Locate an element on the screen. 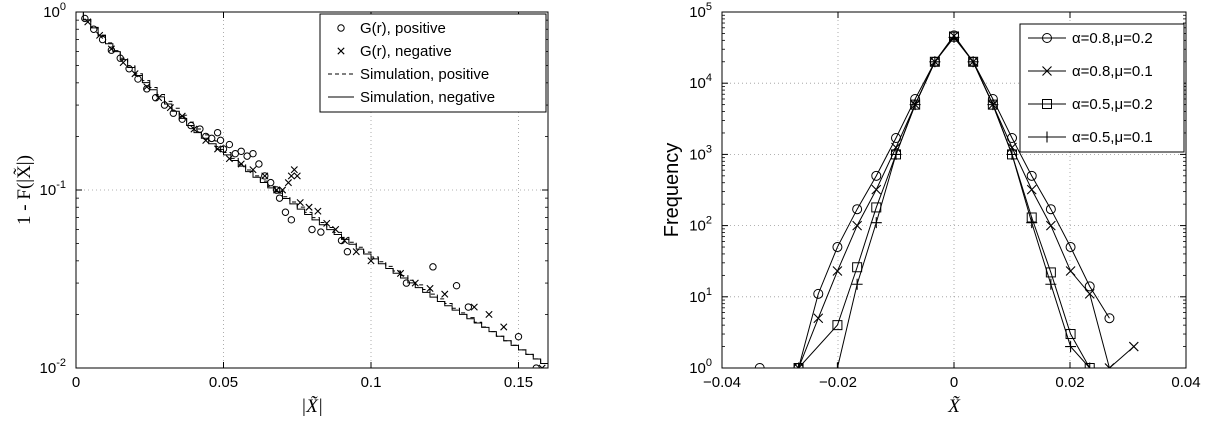 The width and height of the screenshot is (1222, 430). legend-label: α=0.8,μ=0.1 is located at coordinates (1112, 71).